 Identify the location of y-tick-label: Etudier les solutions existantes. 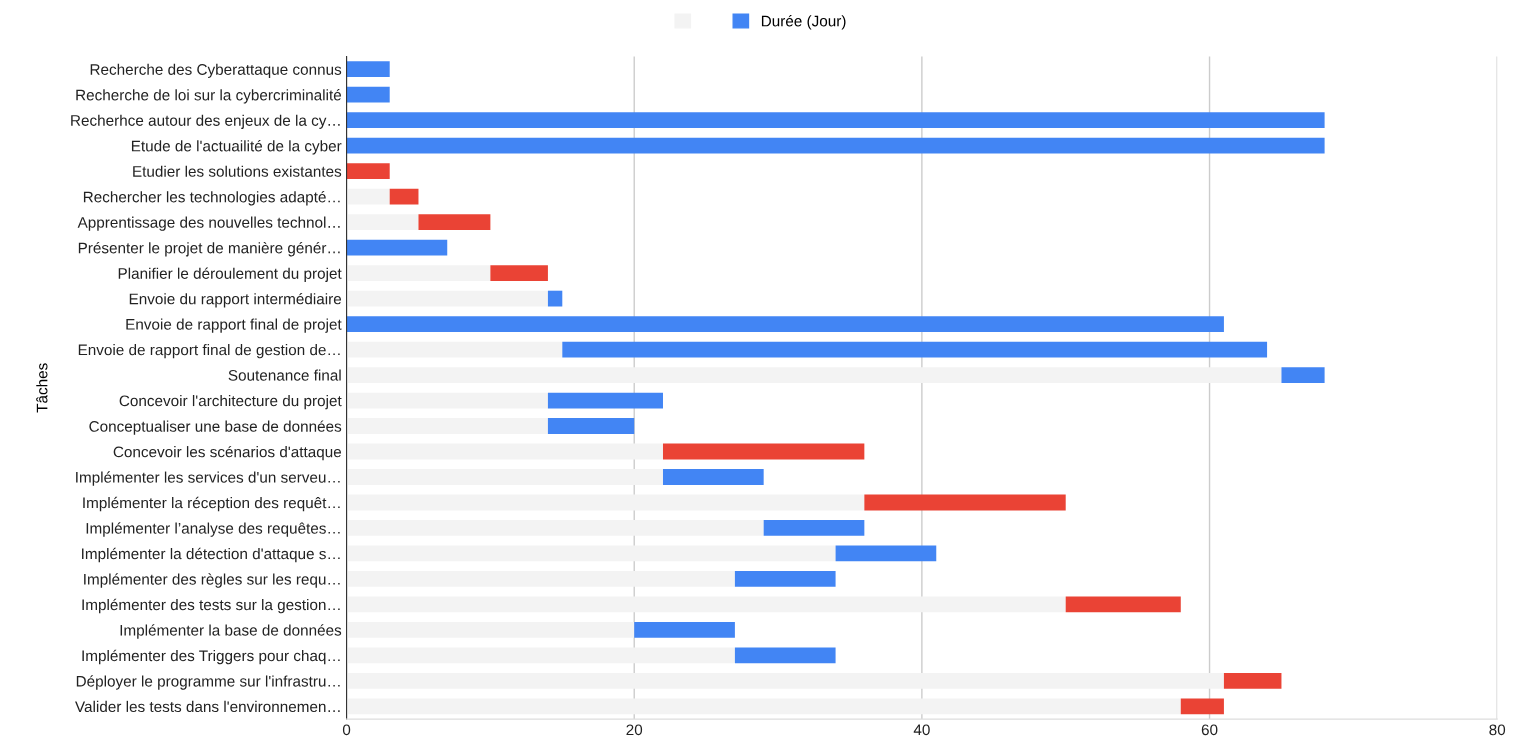
(237, 171).